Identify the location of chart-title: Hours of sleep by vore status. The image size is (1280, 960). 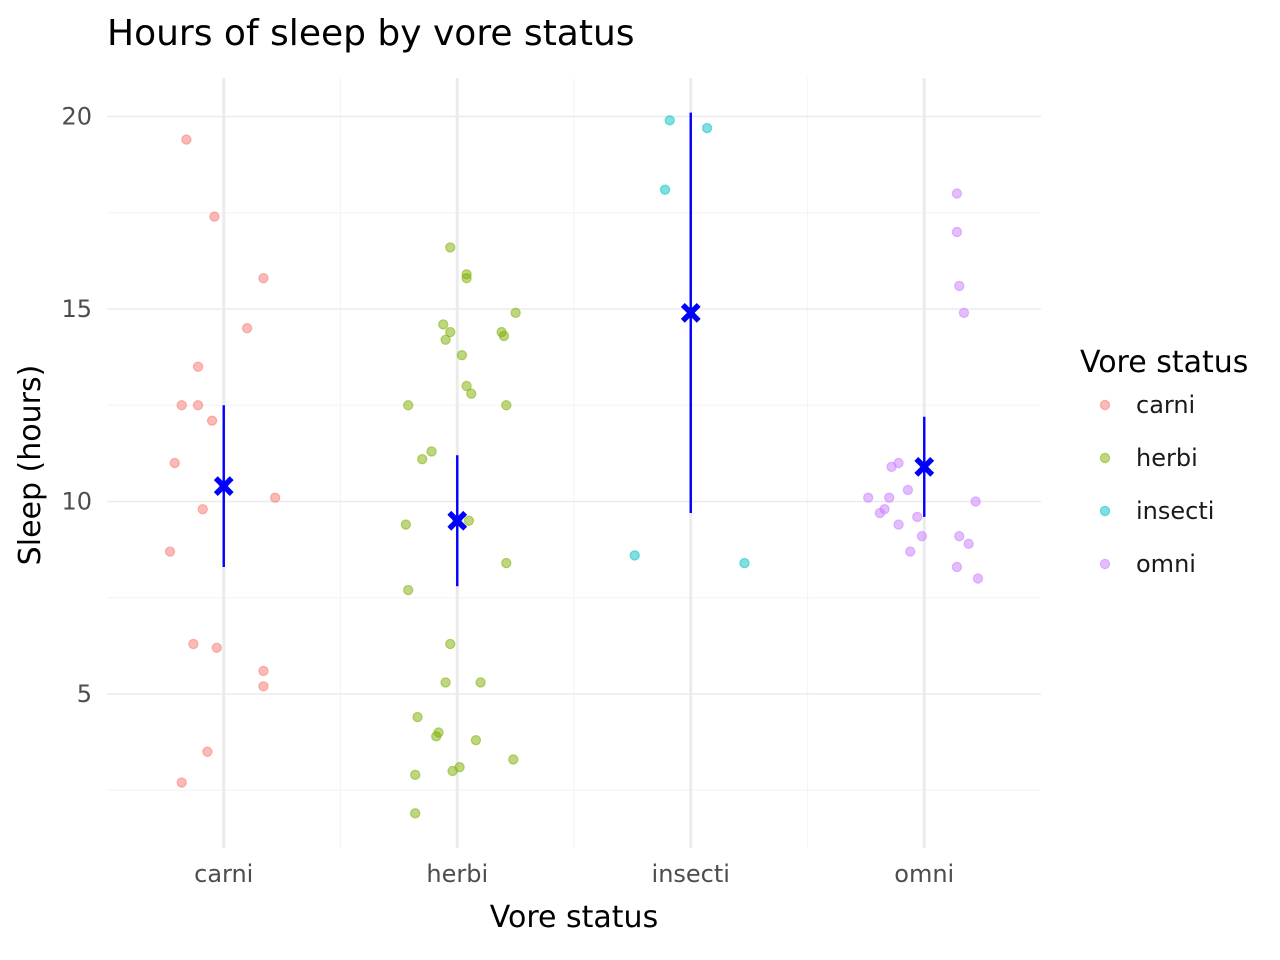
(371, 33).